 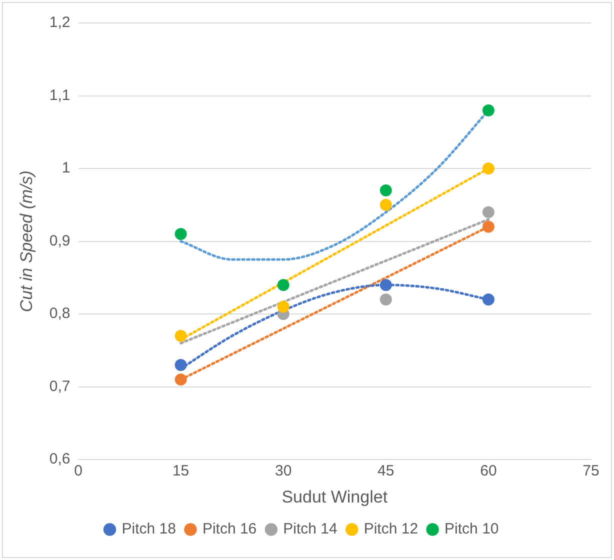 What do you see at coordinates (59, 386) in the screenshot?
I see `y-tick-label: 0,7` at bounding box center [59, 386].